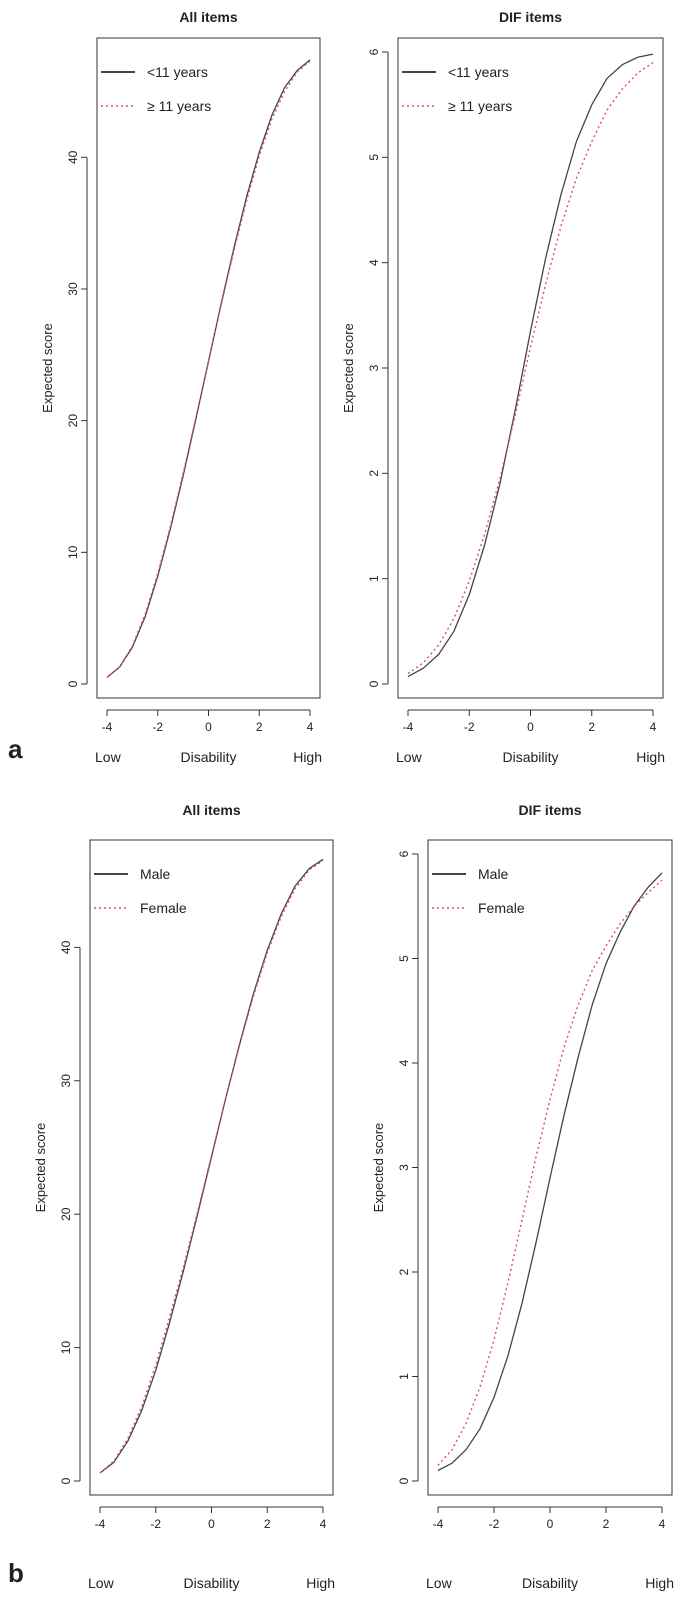  What do you see at coordinates (16, 1573) in the screenshot?
I see `panel-label-b: b` at bounding box center [16, 1573].